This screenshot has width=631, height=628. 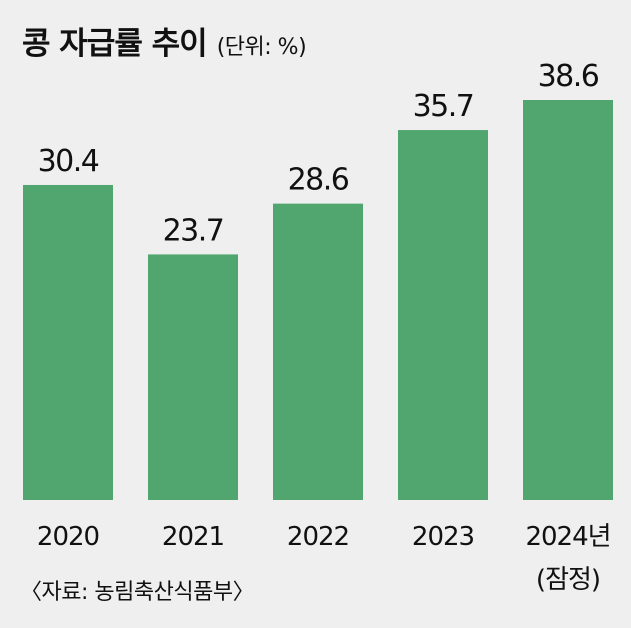 What do you see at coordinates (68, 342) in the screenshot?
I see `bar-2020` at bounding box center [68, 342].